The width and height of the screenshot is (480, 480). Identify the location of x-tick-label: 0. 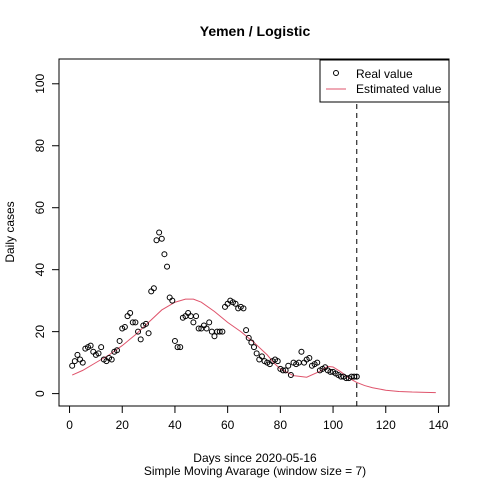
(69, 425).